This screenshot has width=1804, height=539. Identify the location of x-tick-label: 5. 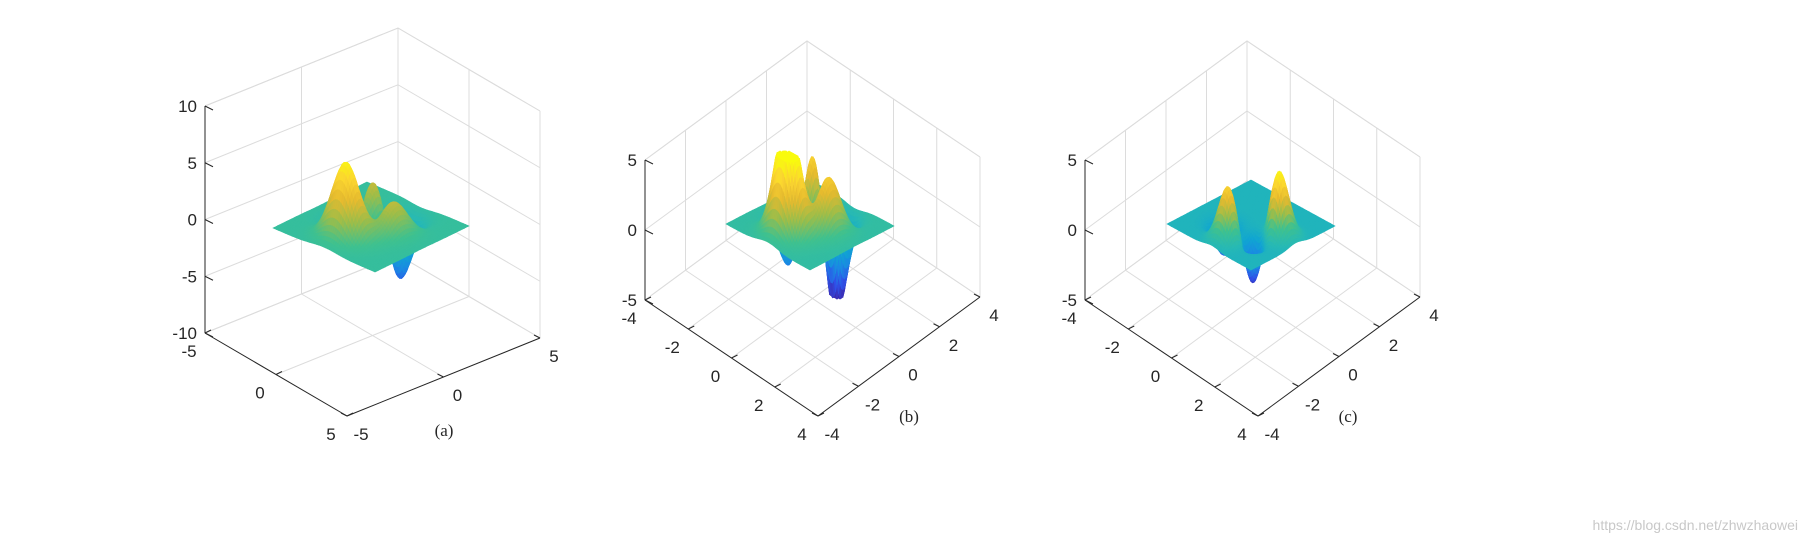
(553, 356).